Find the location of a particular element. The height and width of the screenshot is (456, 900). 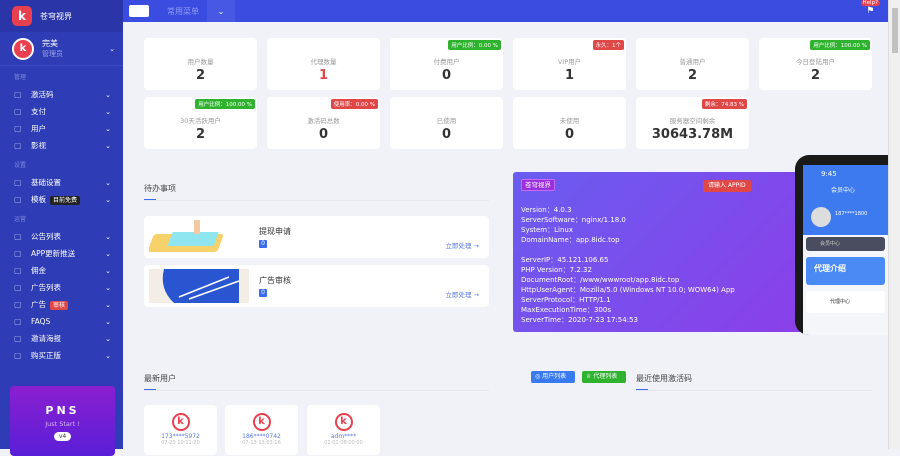

menu-tag: 审核 is located at coordinates (59, 305).